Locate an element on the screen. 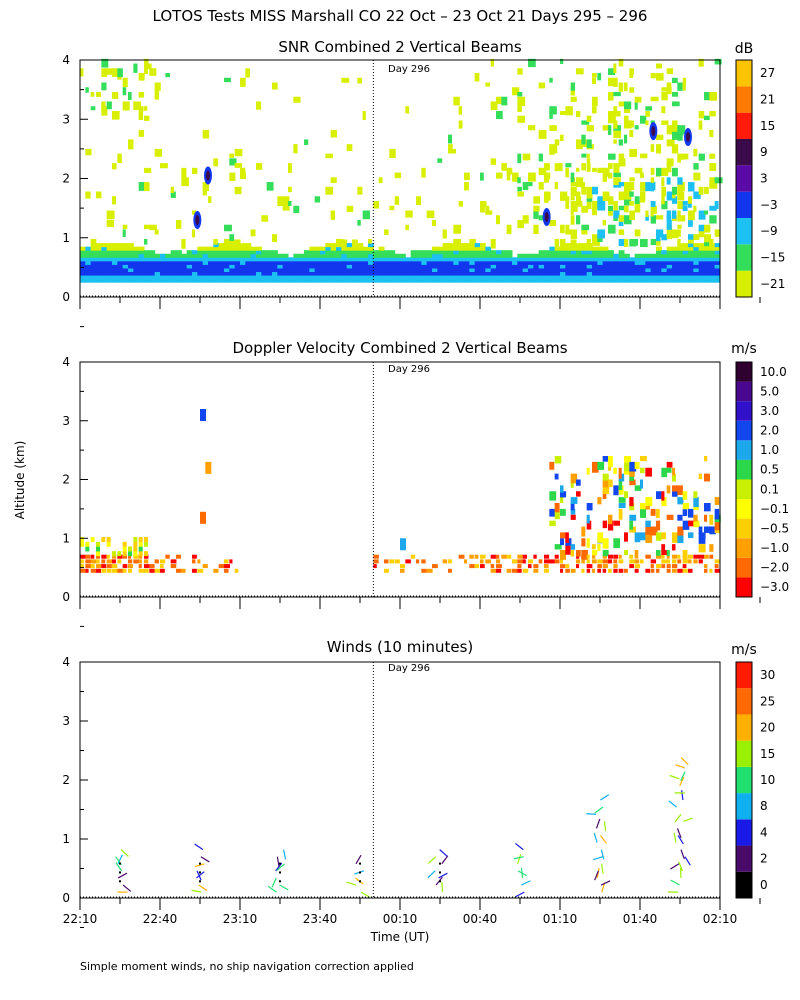 This screenshot has height=1000, width=800. x-tick-label: 01:10 is located at coordinates (560, 919).